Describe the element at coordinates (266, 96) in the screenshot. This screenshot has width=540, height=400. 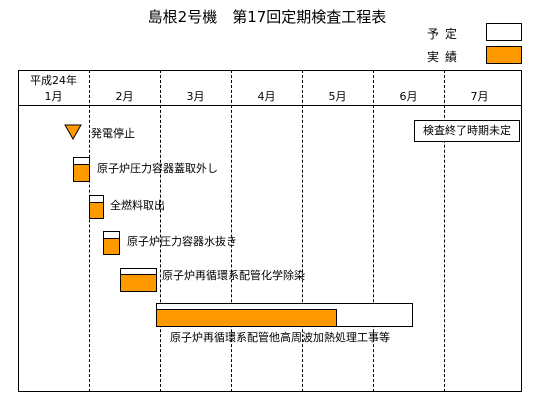
I see `month-label-apr: 4月` at that location.